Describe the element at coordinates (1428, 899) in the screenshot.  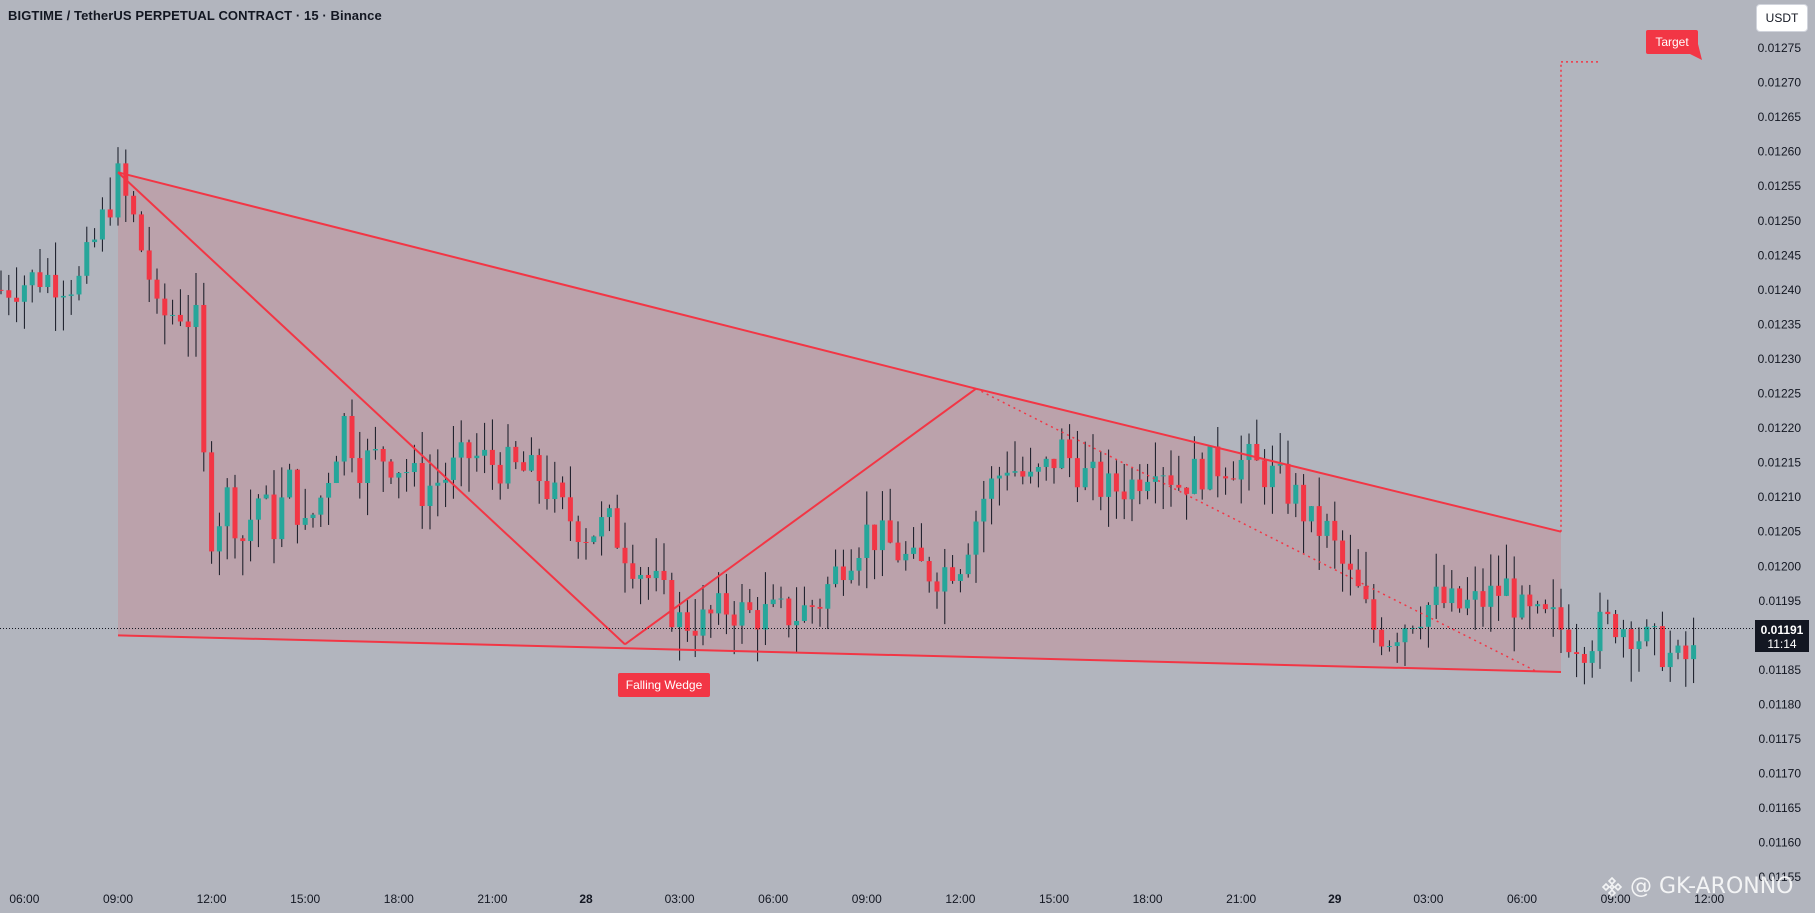
I see `time-tick-label: 03:00` at that location.